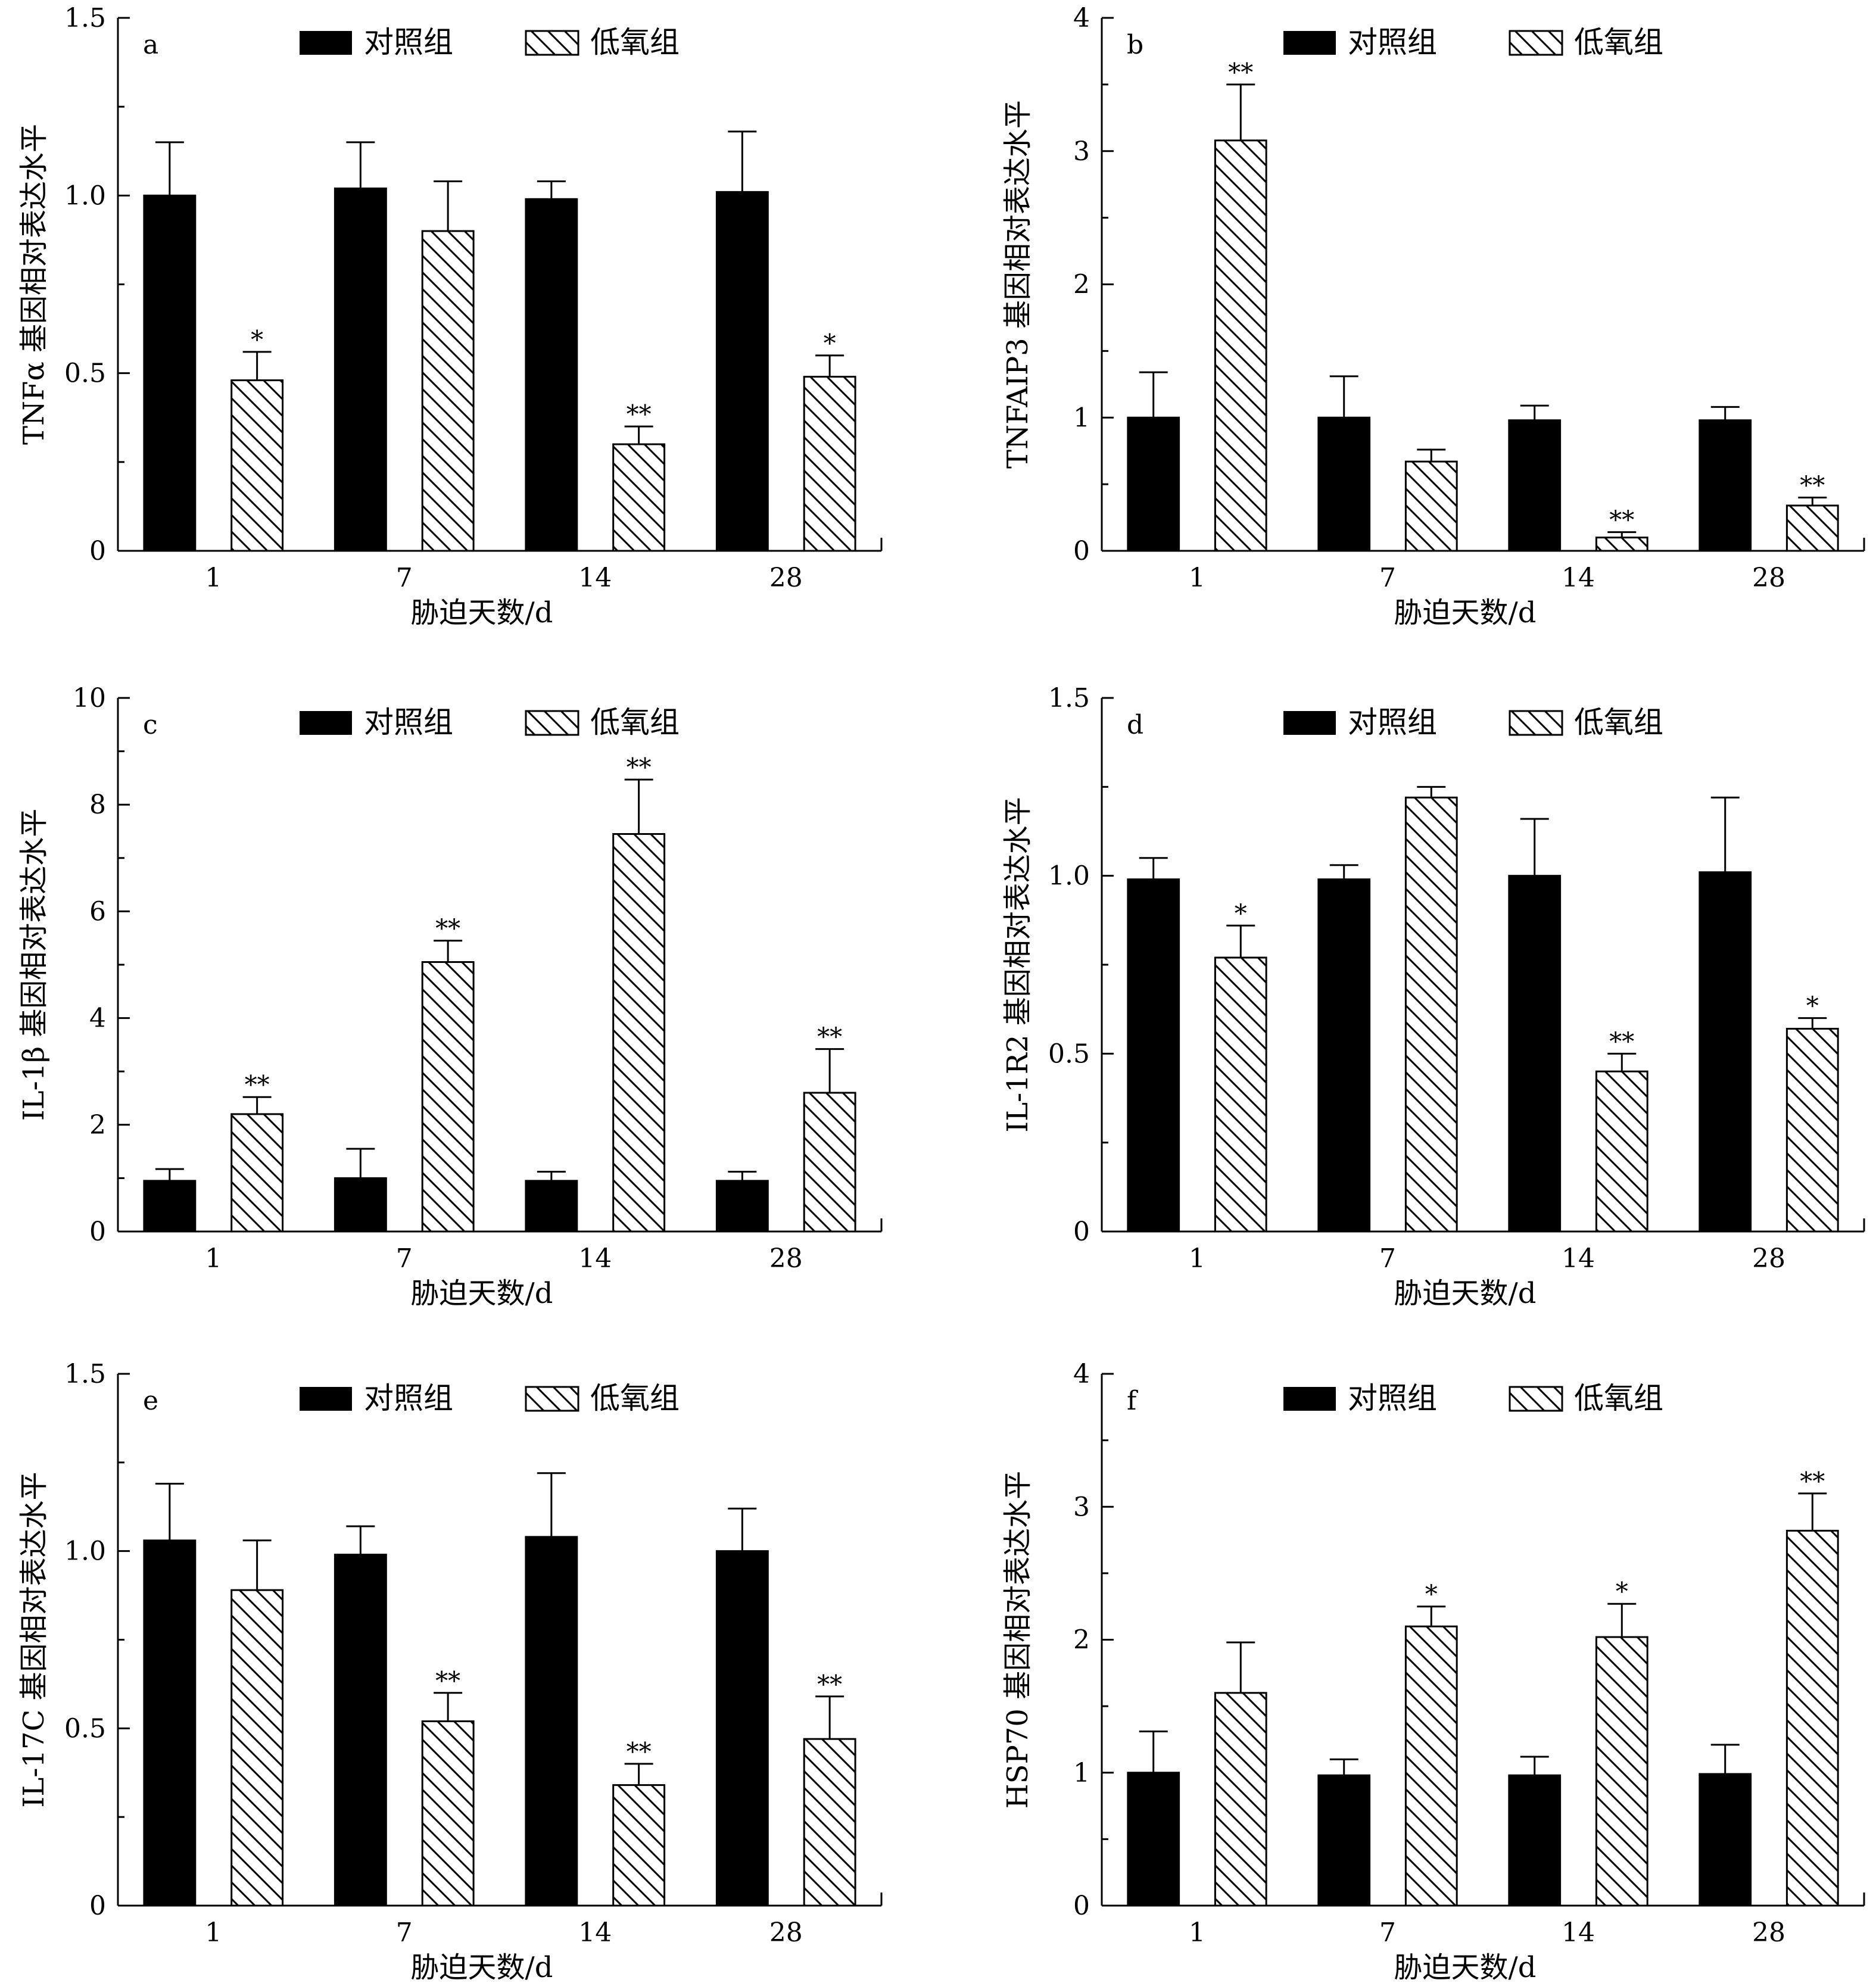  Describe the element at coordinates (89, 698) in the screenshot. I see `y-tick-label: 10` at that location.